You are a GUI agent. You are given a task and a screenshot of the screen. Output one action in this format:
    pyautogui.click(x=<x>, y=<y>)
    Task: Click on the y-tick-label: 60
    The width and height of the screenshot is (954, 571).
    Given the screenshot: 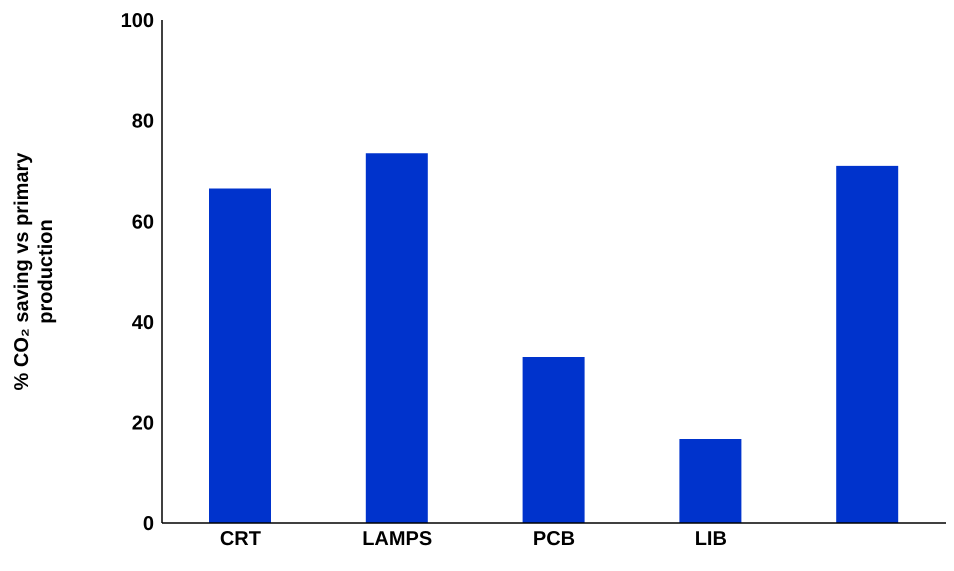 What is the action you would take?
    pyautogui.click(x=143, y=222)
    